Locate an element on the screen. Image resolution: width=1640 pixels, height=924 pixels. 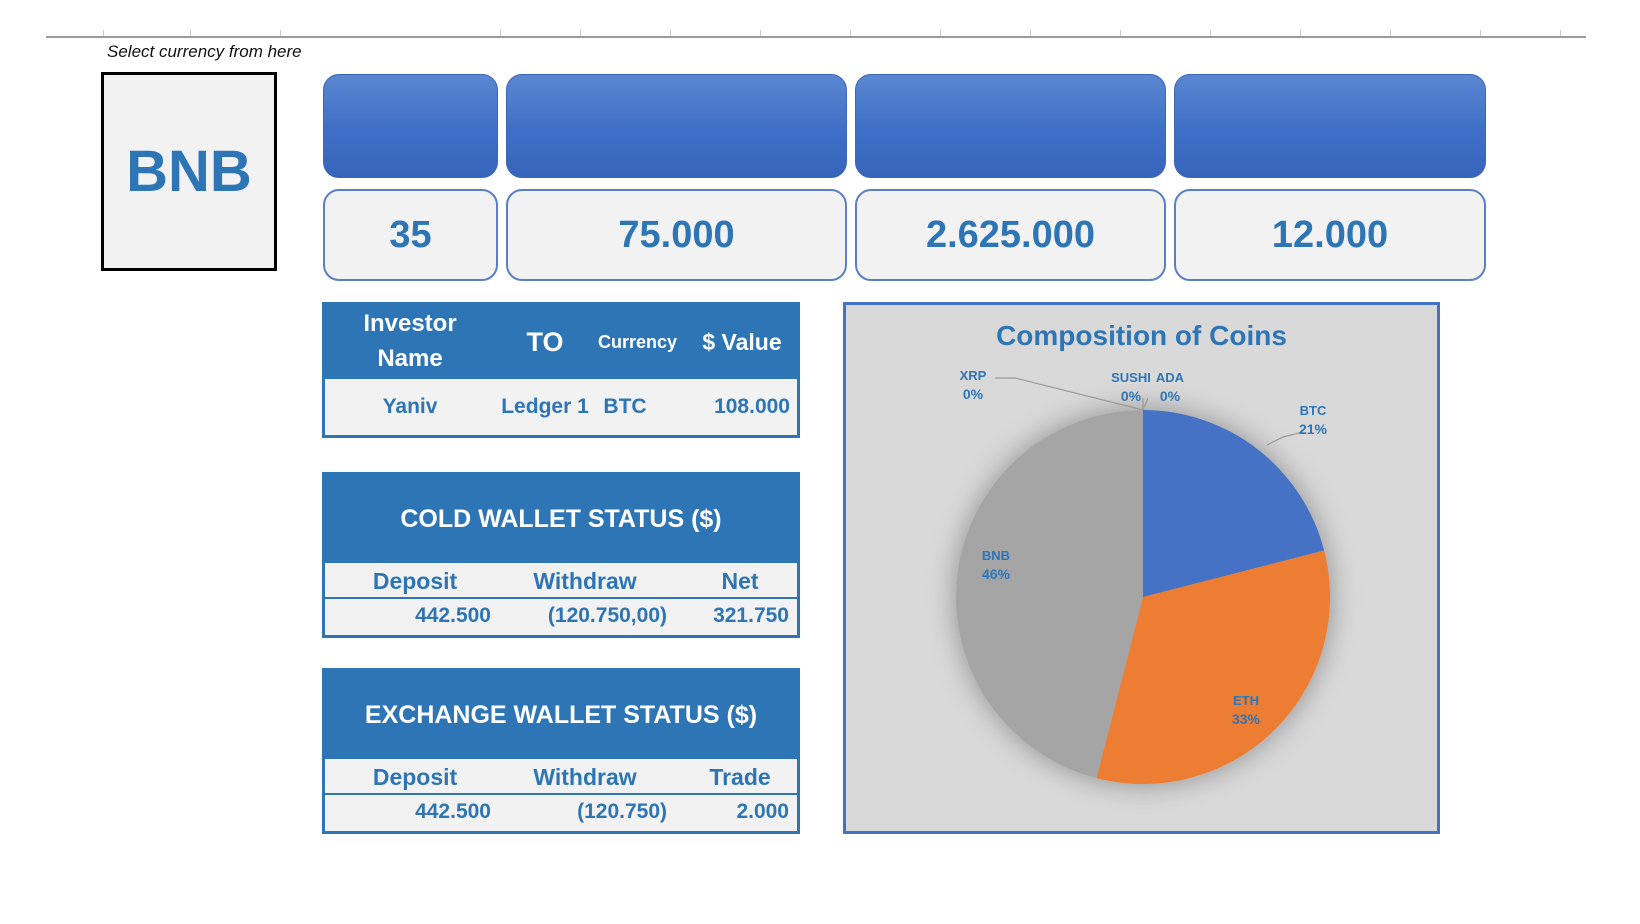
investor-to: Ledger 1 is located at coordinates (545, 406).